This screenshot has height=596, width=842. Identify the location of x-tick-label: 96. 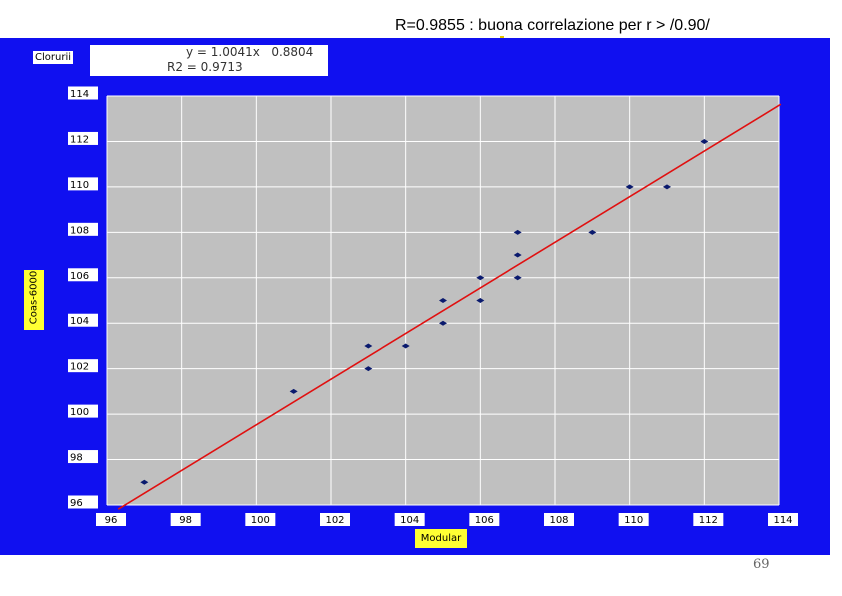
(111, 520).